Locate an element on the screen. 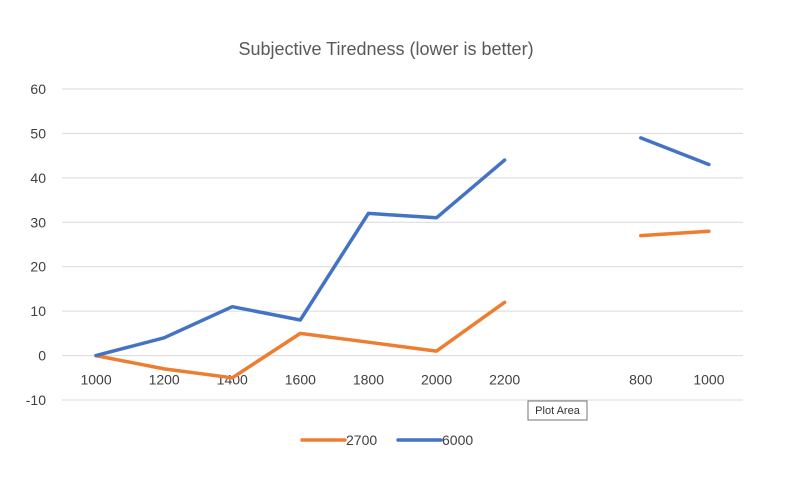 The image size is (795, 483). x-axis-tick-labels: 1000 1200 1400 1600 1800 2000 2200 800 1000 is located at coordinates (402, 380).